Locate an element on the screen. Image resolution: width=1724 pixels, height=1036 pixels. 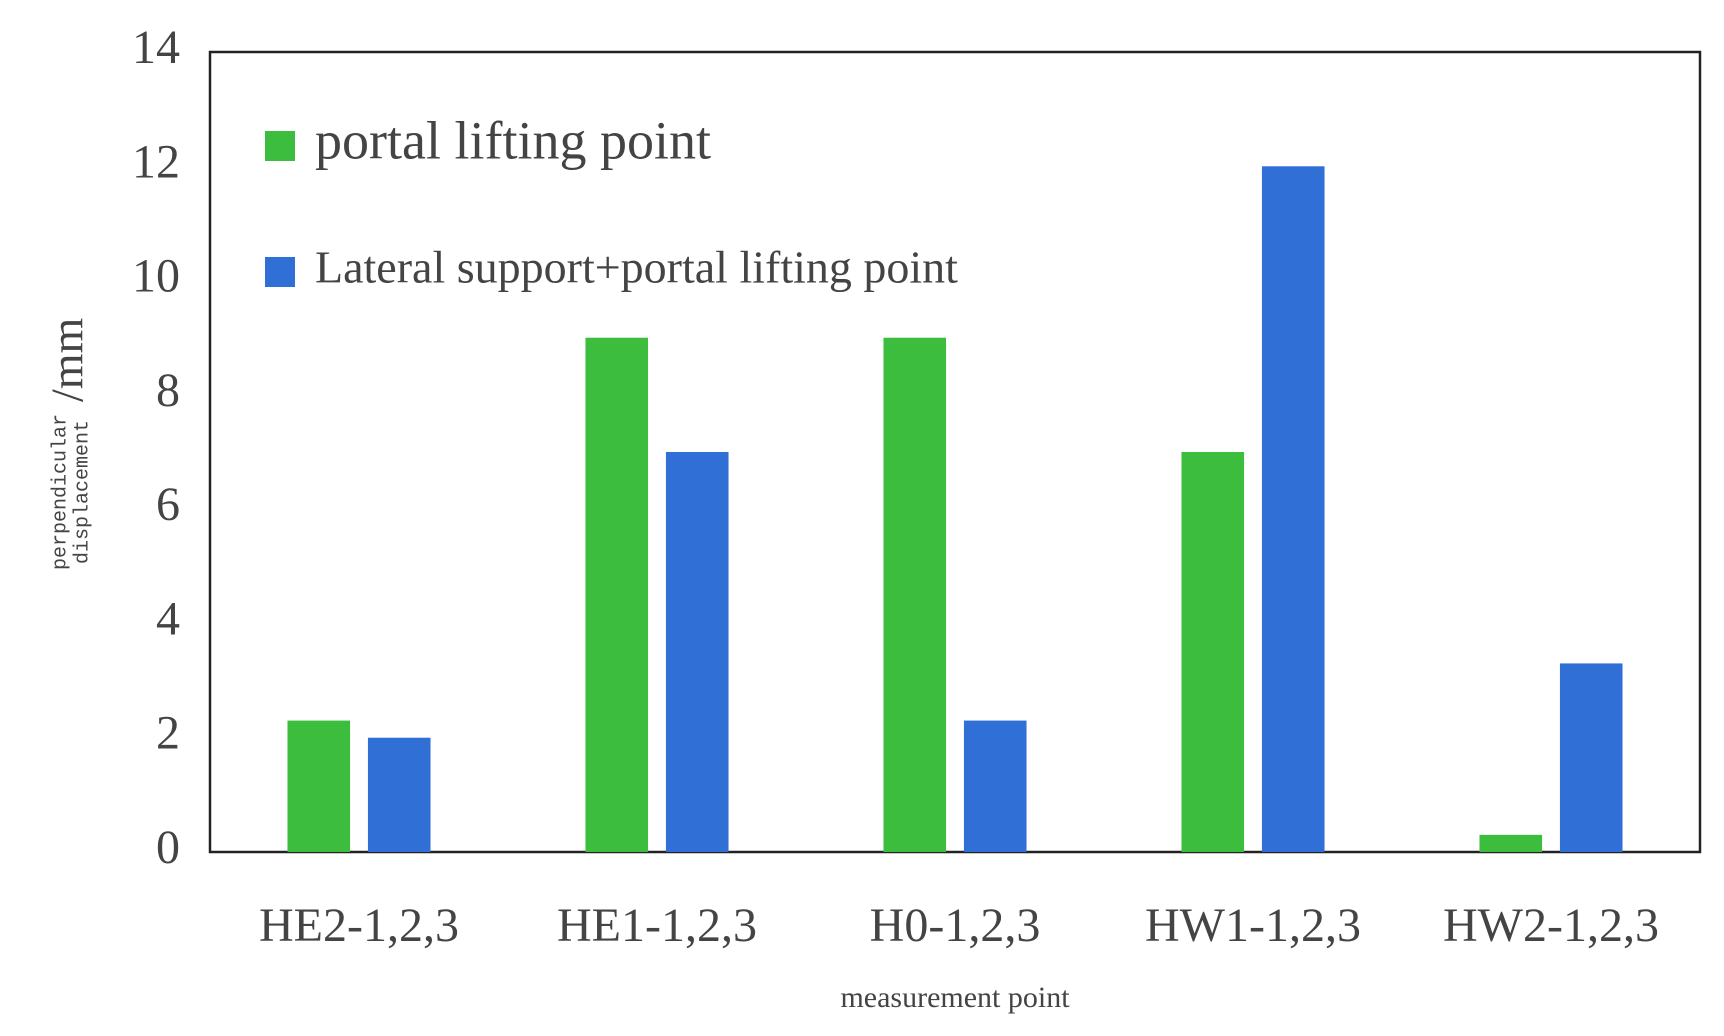
y-tick-label: 14 is located at coordinates (156, 47).